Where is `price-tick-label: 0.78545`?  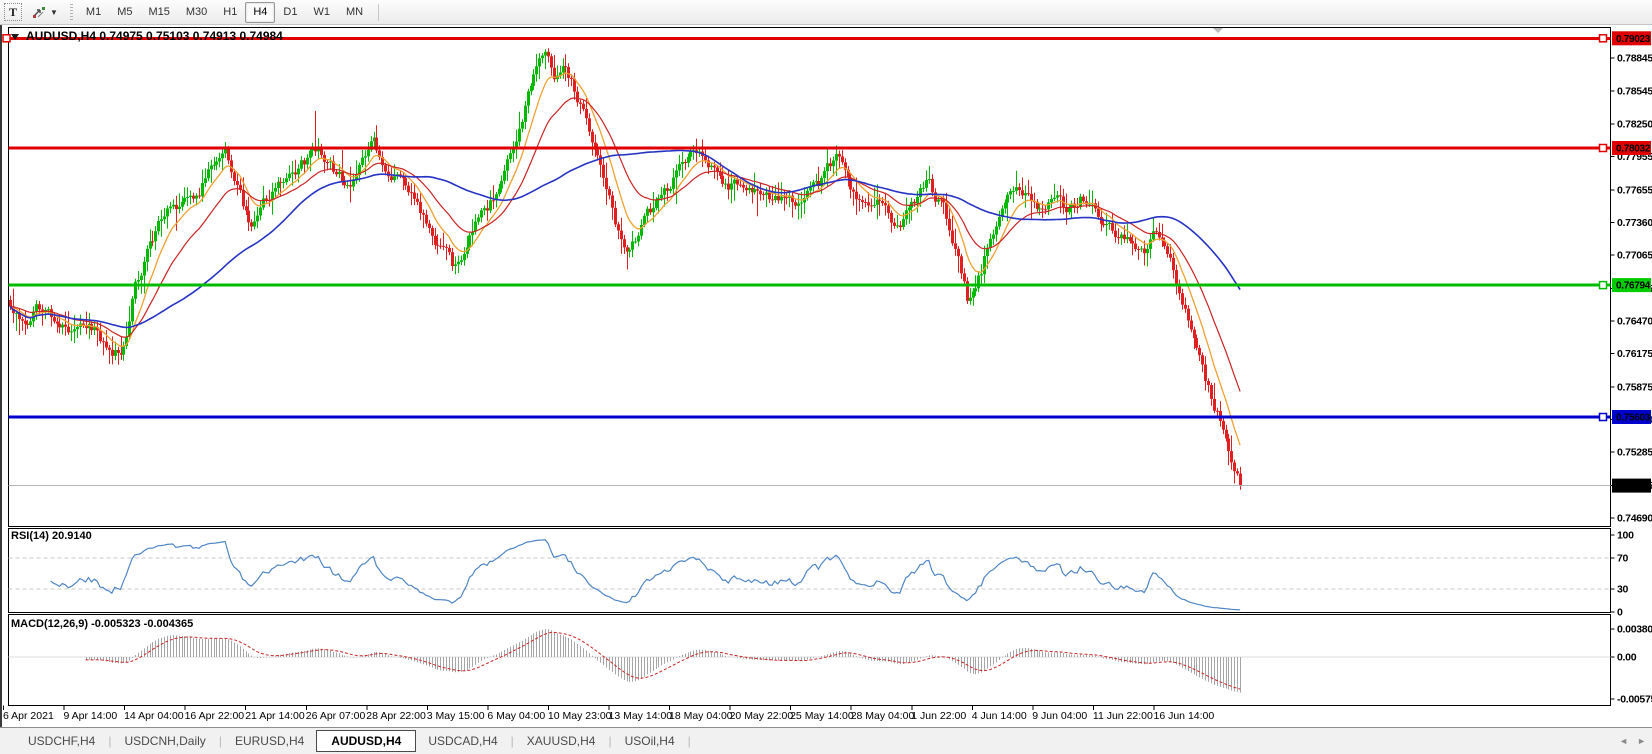
price-tick-label: 0.78545 is located at coordinates (1634, 92).